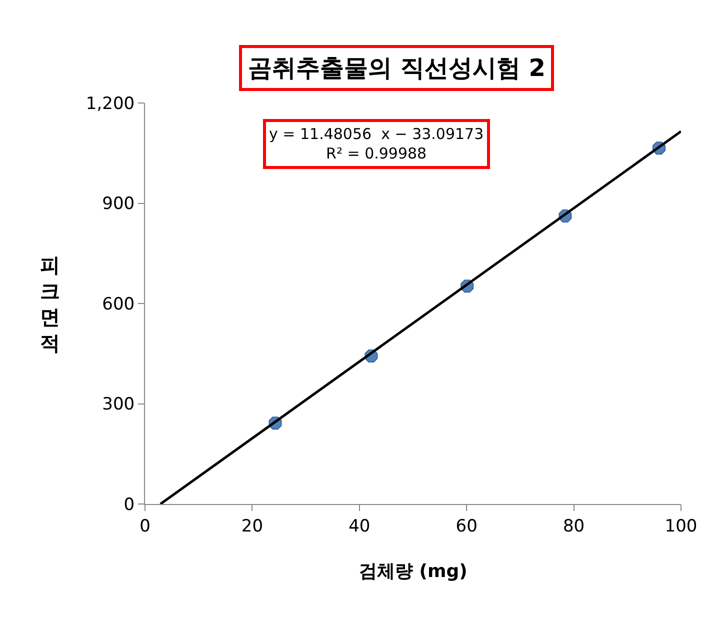  Describe the element at coordinates (359, 526) in the screenshot. I see `x-tick-label: 40` at that location.